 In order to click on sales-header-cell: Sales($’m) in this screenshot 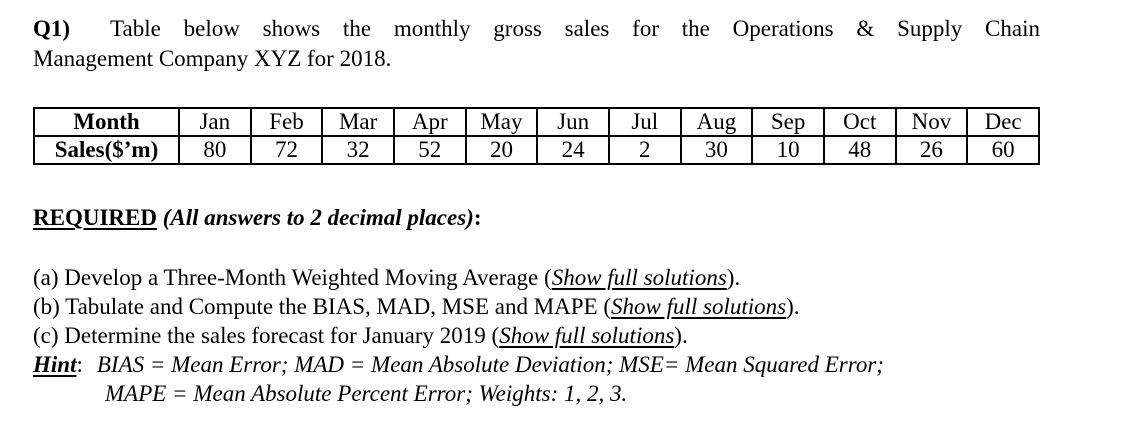, I will do `click(106, 150)`.